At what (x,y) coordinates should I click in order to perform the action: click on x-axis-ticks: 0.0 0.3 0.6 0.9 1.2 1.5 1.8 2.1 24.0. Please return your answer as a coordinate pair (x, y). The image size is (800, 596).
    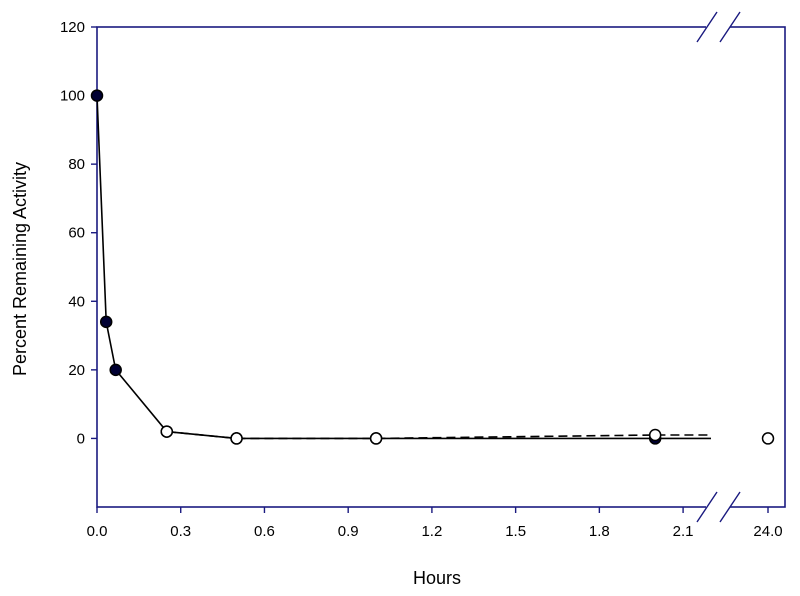
    Looking at the image, I should click on (435, 523).